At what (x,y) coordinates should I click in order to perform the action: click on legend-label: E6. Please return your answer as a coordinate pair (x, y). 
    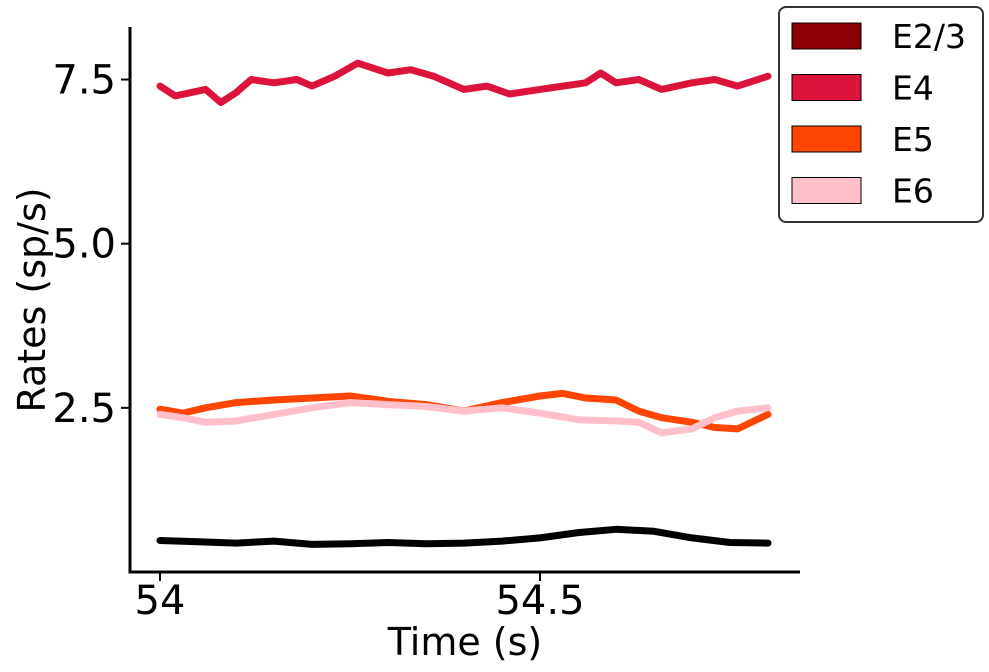
    Looking at the image, I should click on (913, 191).